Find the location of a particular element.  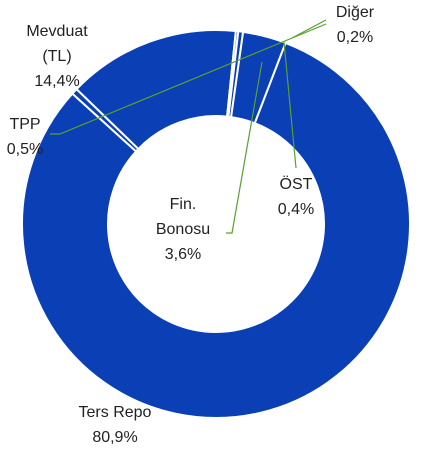

slice-label: Fin. Bonosu 3,6% is located at coordinates (183, 229).